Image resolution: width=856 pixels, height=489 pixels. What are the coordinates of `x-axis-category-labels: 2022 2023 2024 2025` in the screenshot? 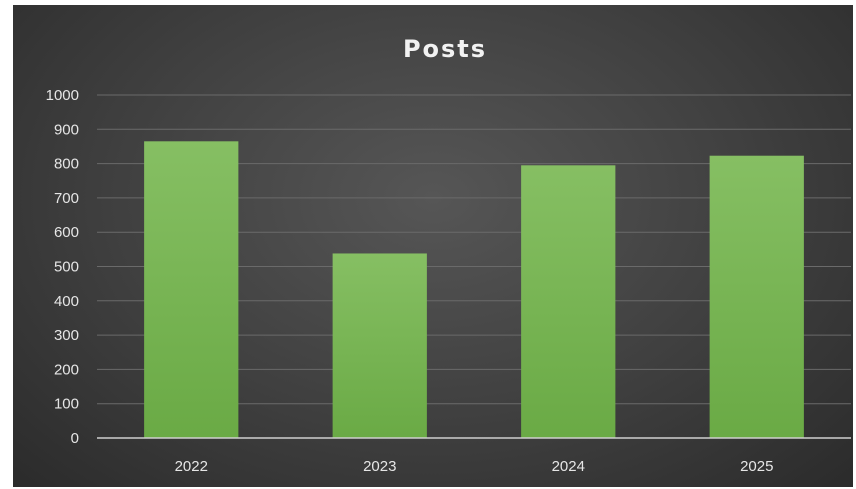 It's located at (474, 466).